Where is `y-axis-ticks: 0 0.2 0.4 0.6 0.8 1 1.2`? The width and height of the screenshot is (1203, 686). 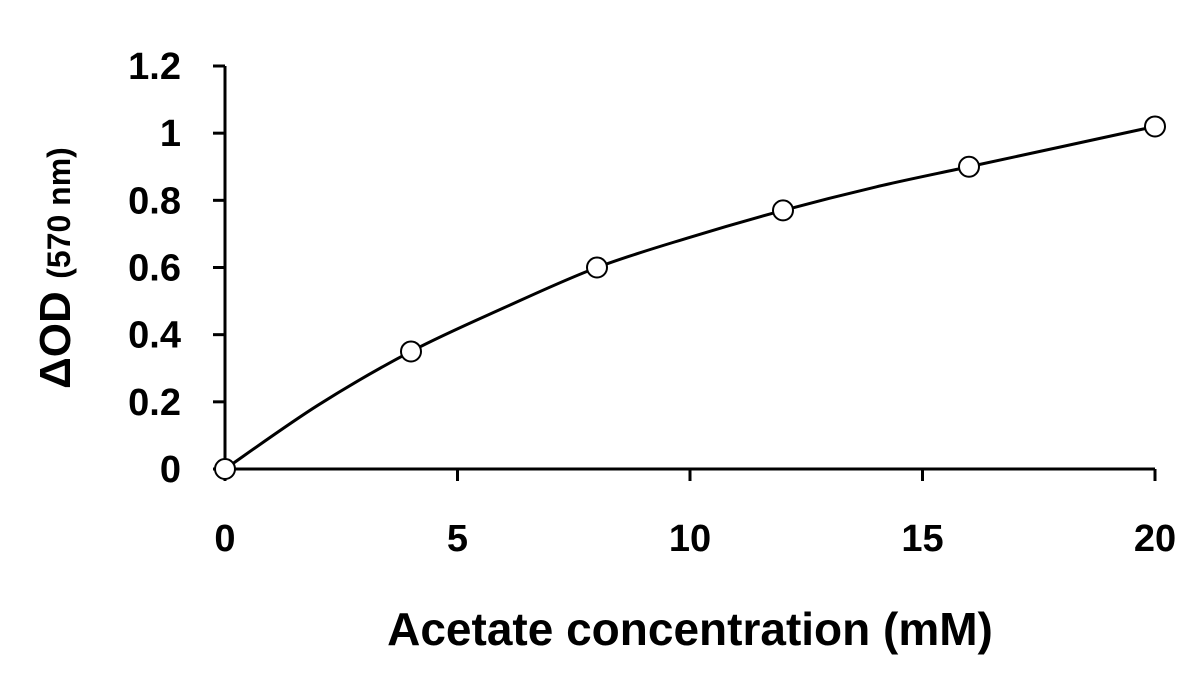 y-axis-ticks: 0 0.2 0.4 0.6 0.8 1 1.2 is located at coordinates (176, 268).